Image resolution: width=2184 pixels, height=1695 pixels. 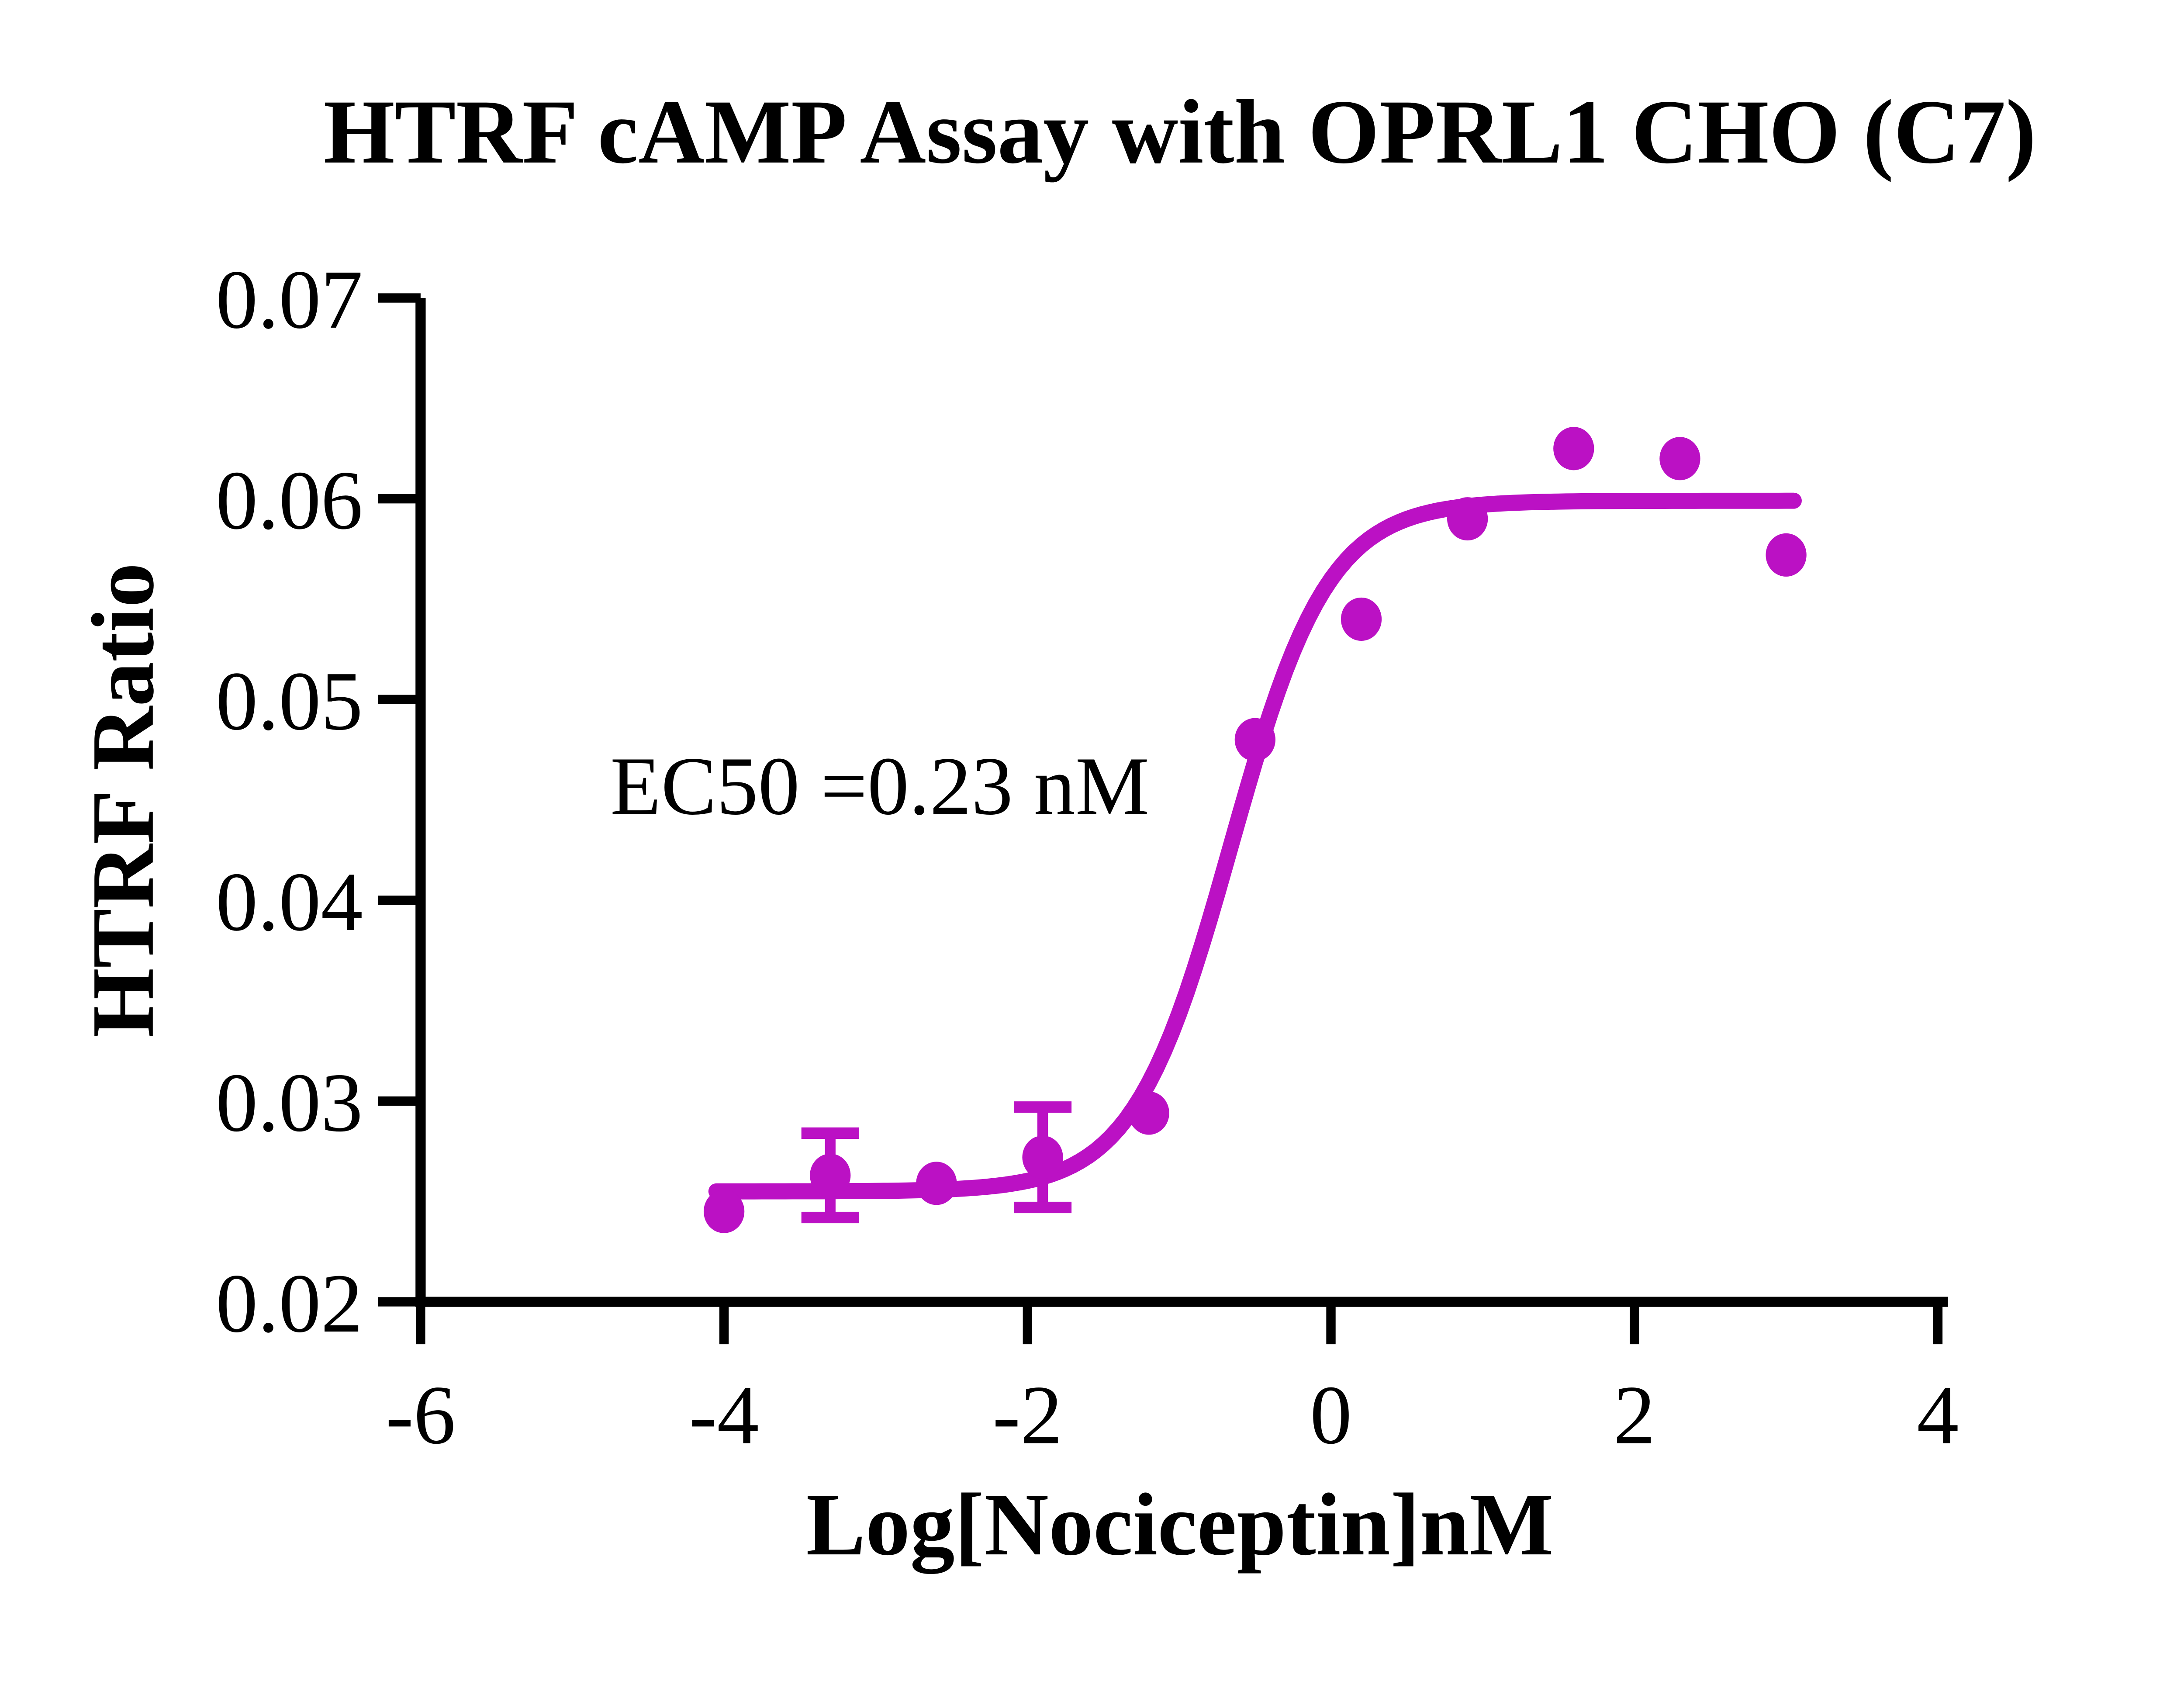 I want to click on x-tick-label: -6, so click(x=421, y=1415).